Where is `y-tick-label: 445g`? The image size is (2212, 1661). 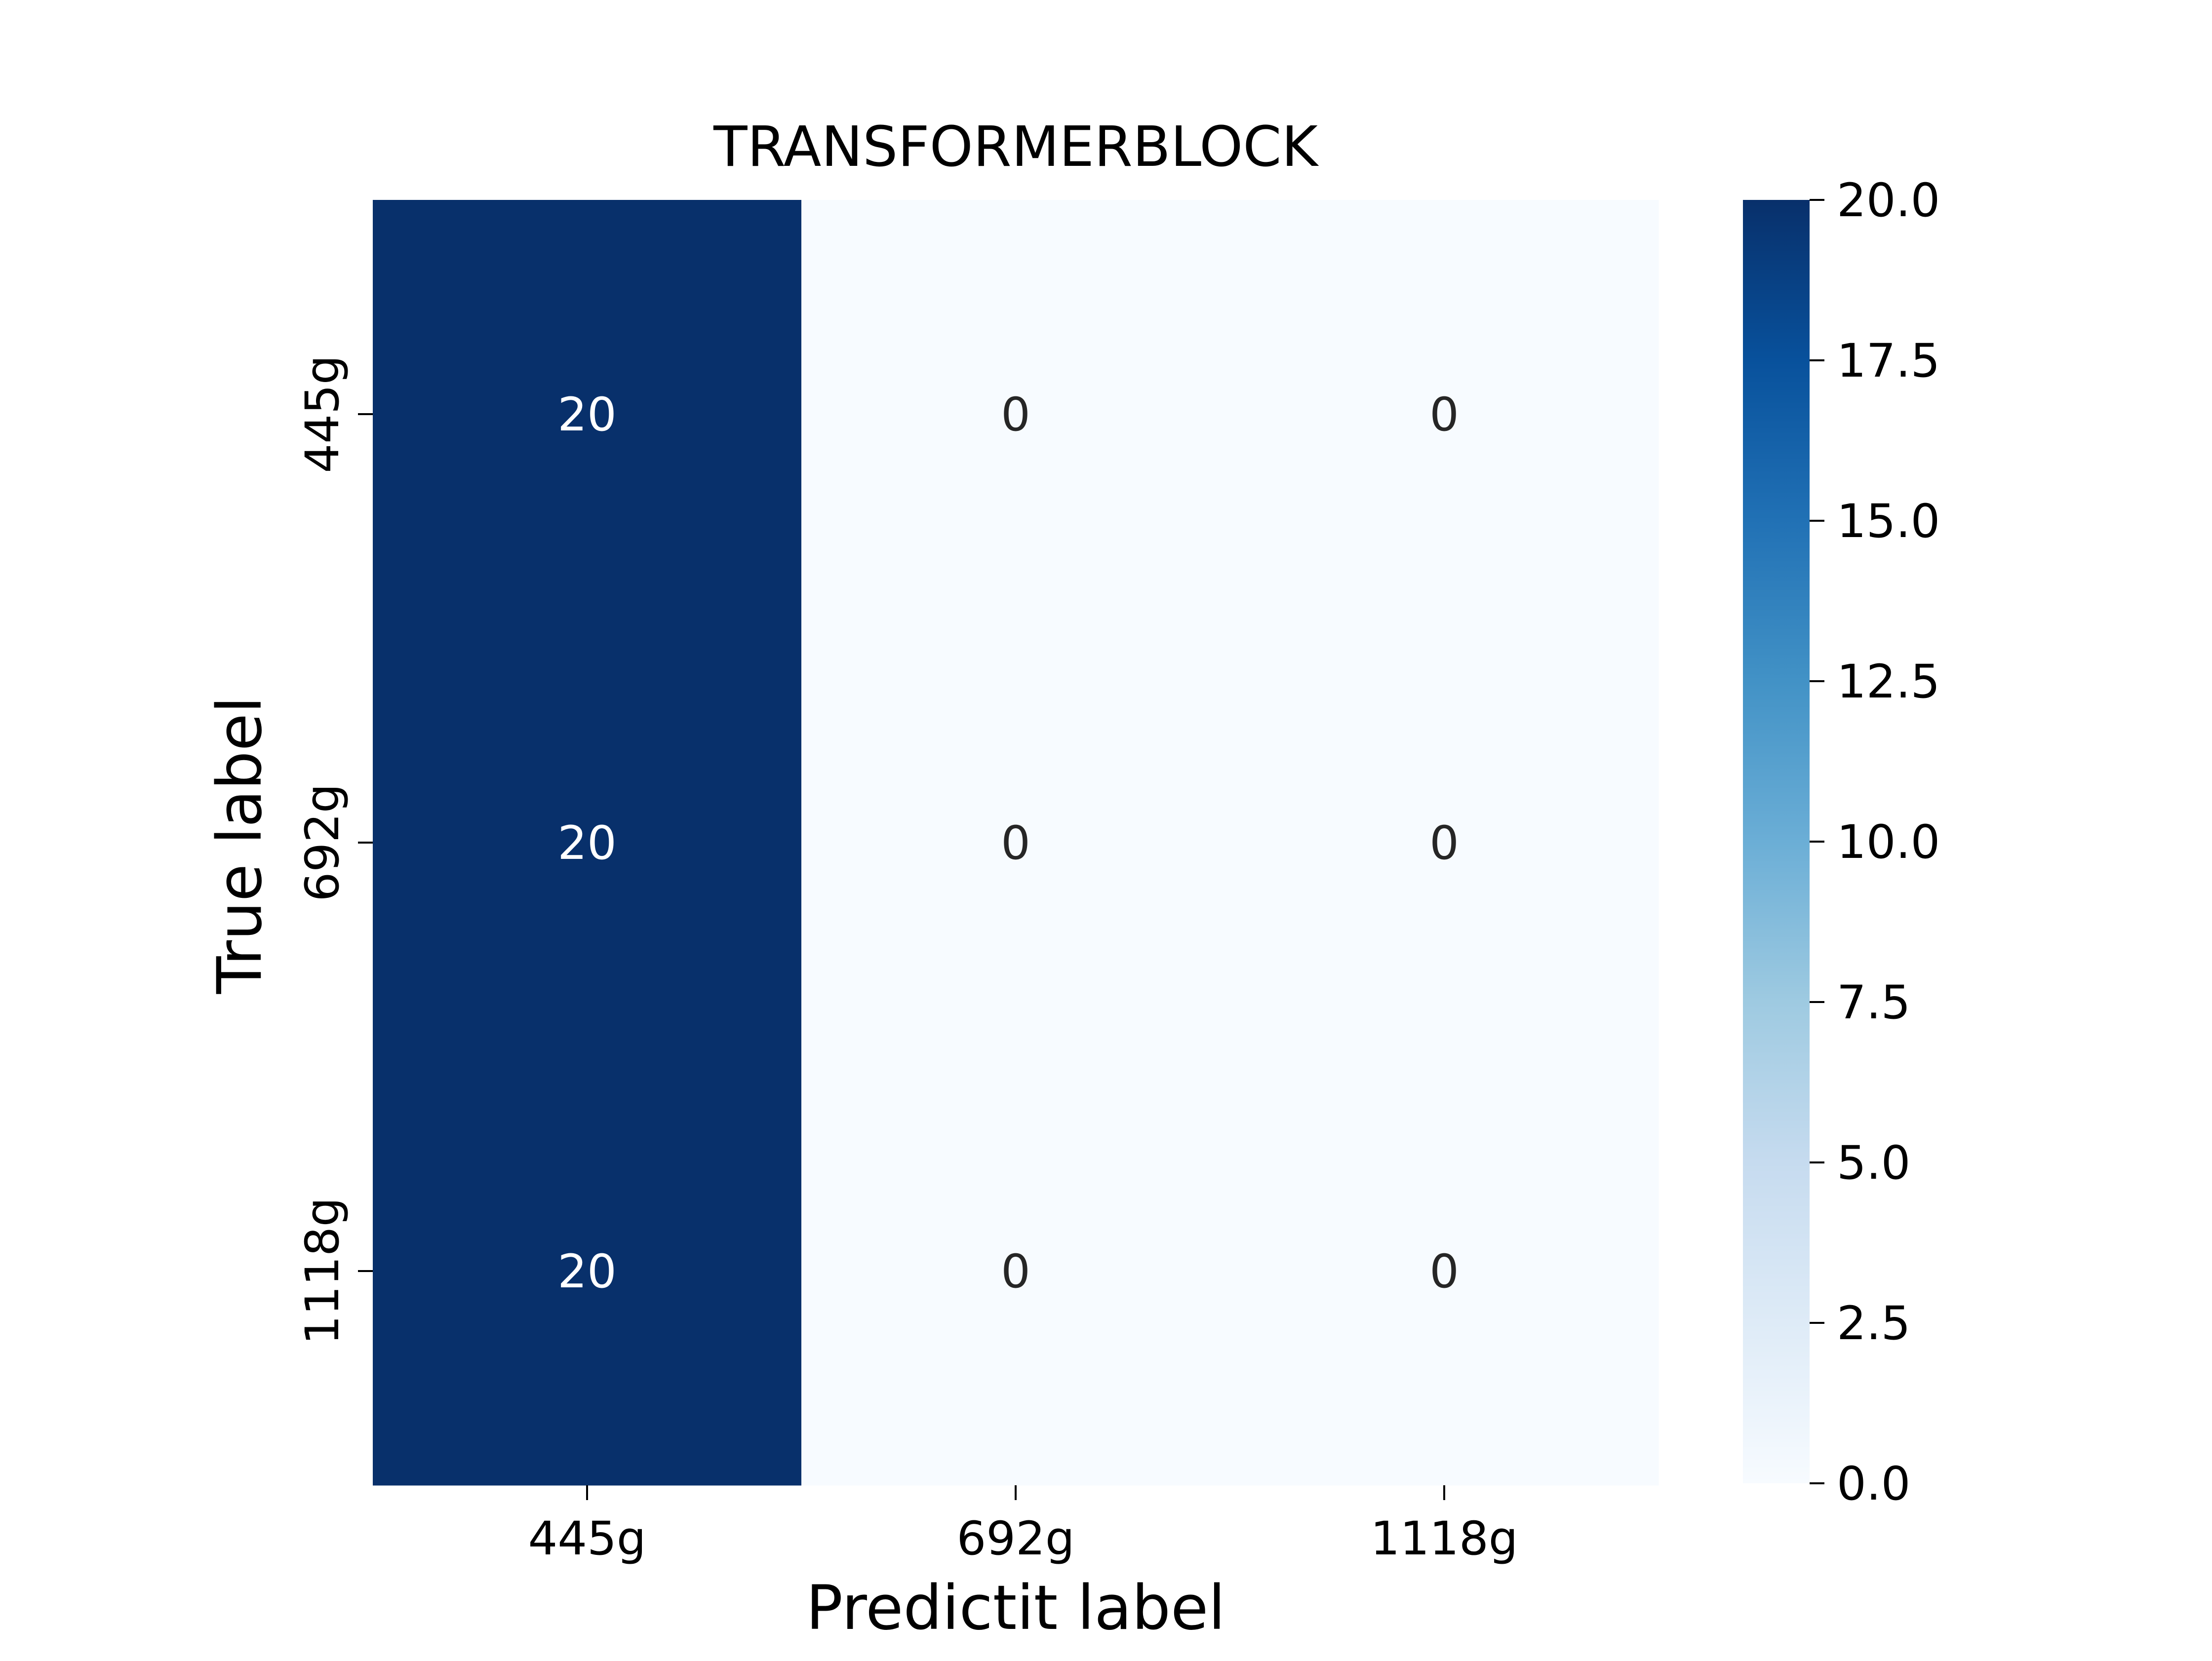 y-tick-label: 445g is located at coordinates (323, 414).